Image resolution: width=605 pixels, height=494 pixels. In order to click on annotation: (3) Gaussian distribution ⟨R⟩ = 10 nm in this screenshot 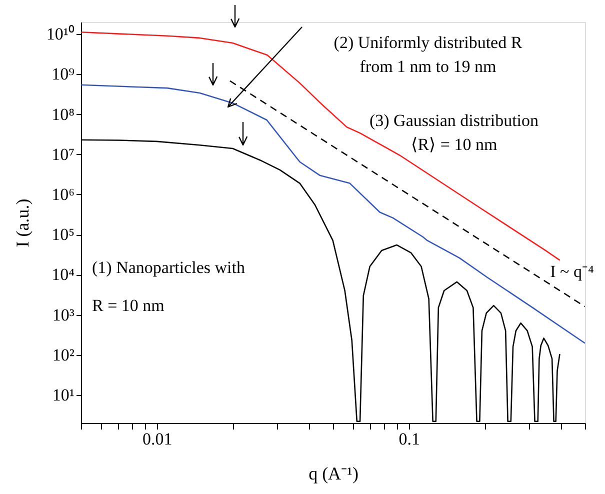, I will do `click(454, 132)`.